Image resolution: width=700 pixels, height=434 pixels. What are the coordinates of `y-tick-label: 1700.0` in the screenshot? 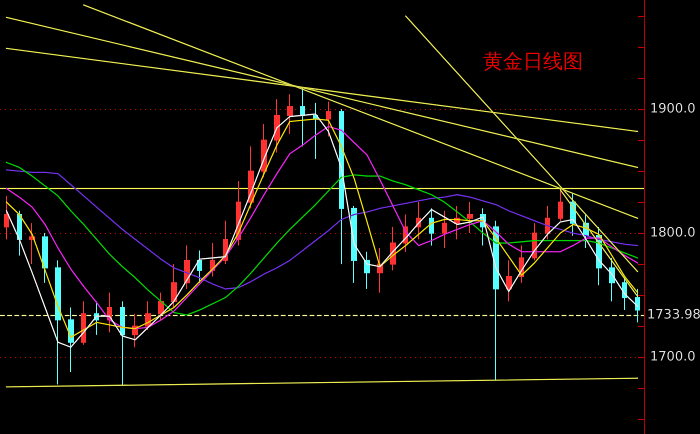 It's located at (673, 357).